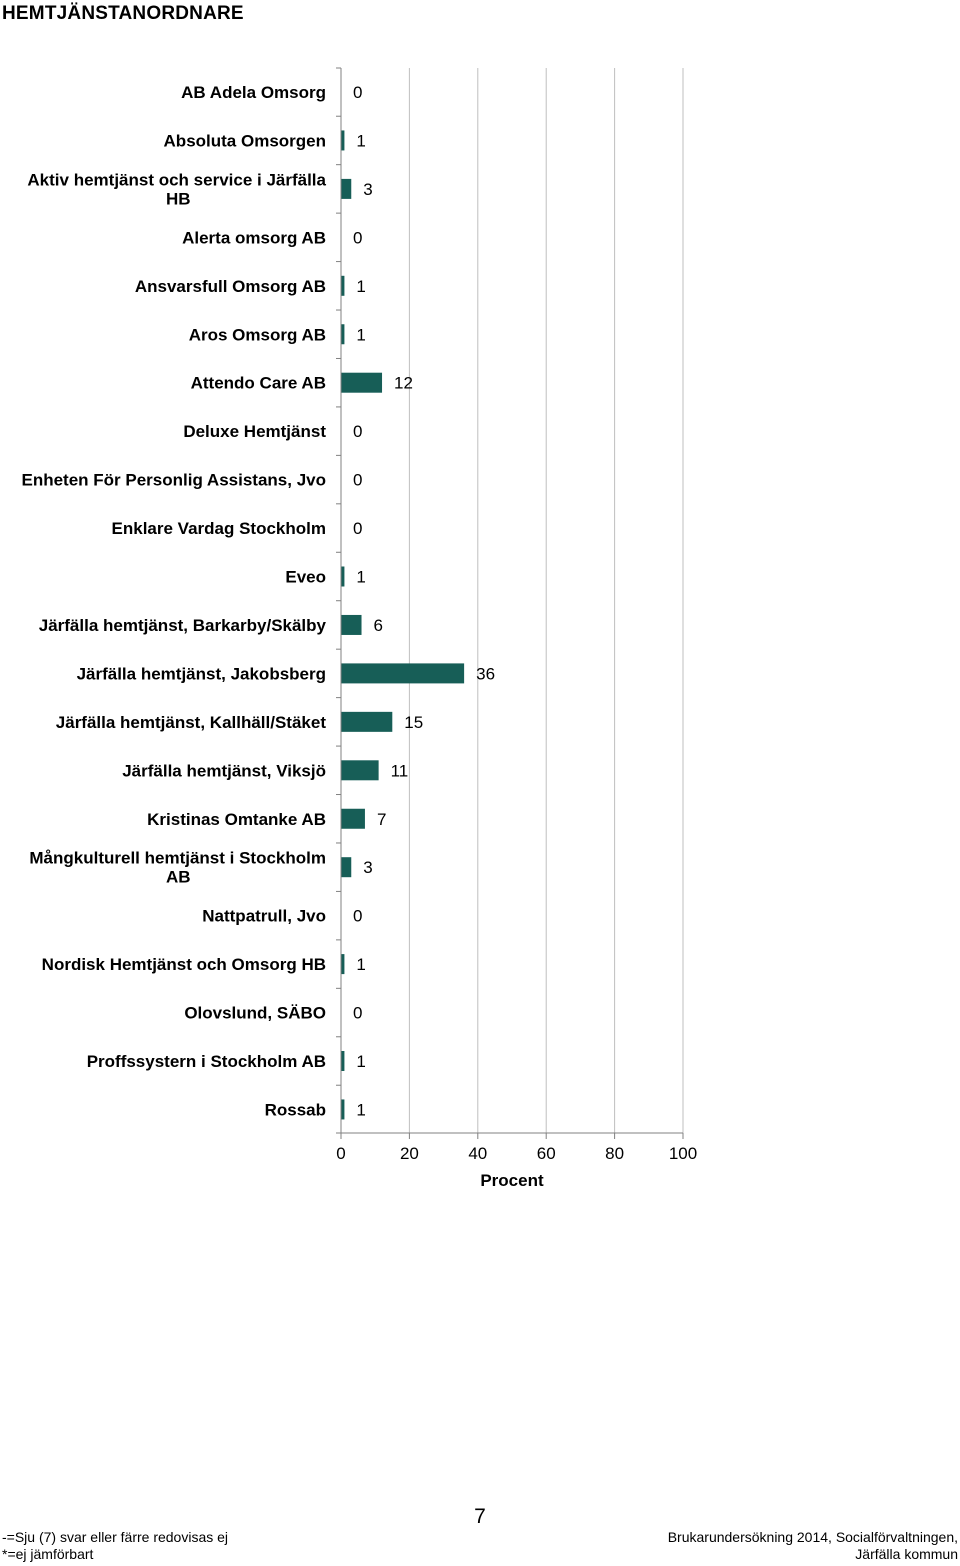 Image resolution: width=960 pixels, height=1566 pixels. I want to click on category-label: Järfälla hemtjänst, Kallhäll/Stäket, so click(191, 722).